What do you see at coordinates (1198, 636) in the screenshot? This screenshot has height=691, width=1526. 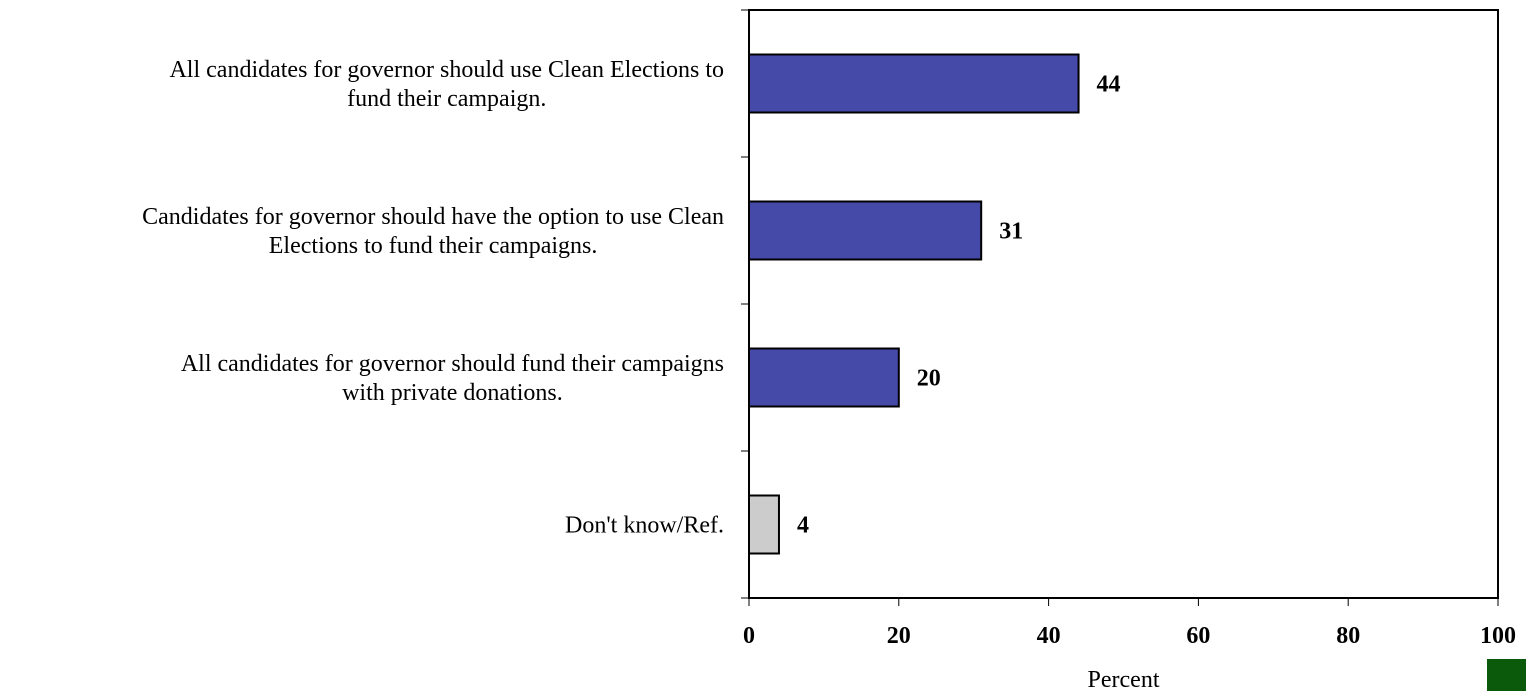 I see `x-tick-label: 60` at bounding box center [1198, 636].